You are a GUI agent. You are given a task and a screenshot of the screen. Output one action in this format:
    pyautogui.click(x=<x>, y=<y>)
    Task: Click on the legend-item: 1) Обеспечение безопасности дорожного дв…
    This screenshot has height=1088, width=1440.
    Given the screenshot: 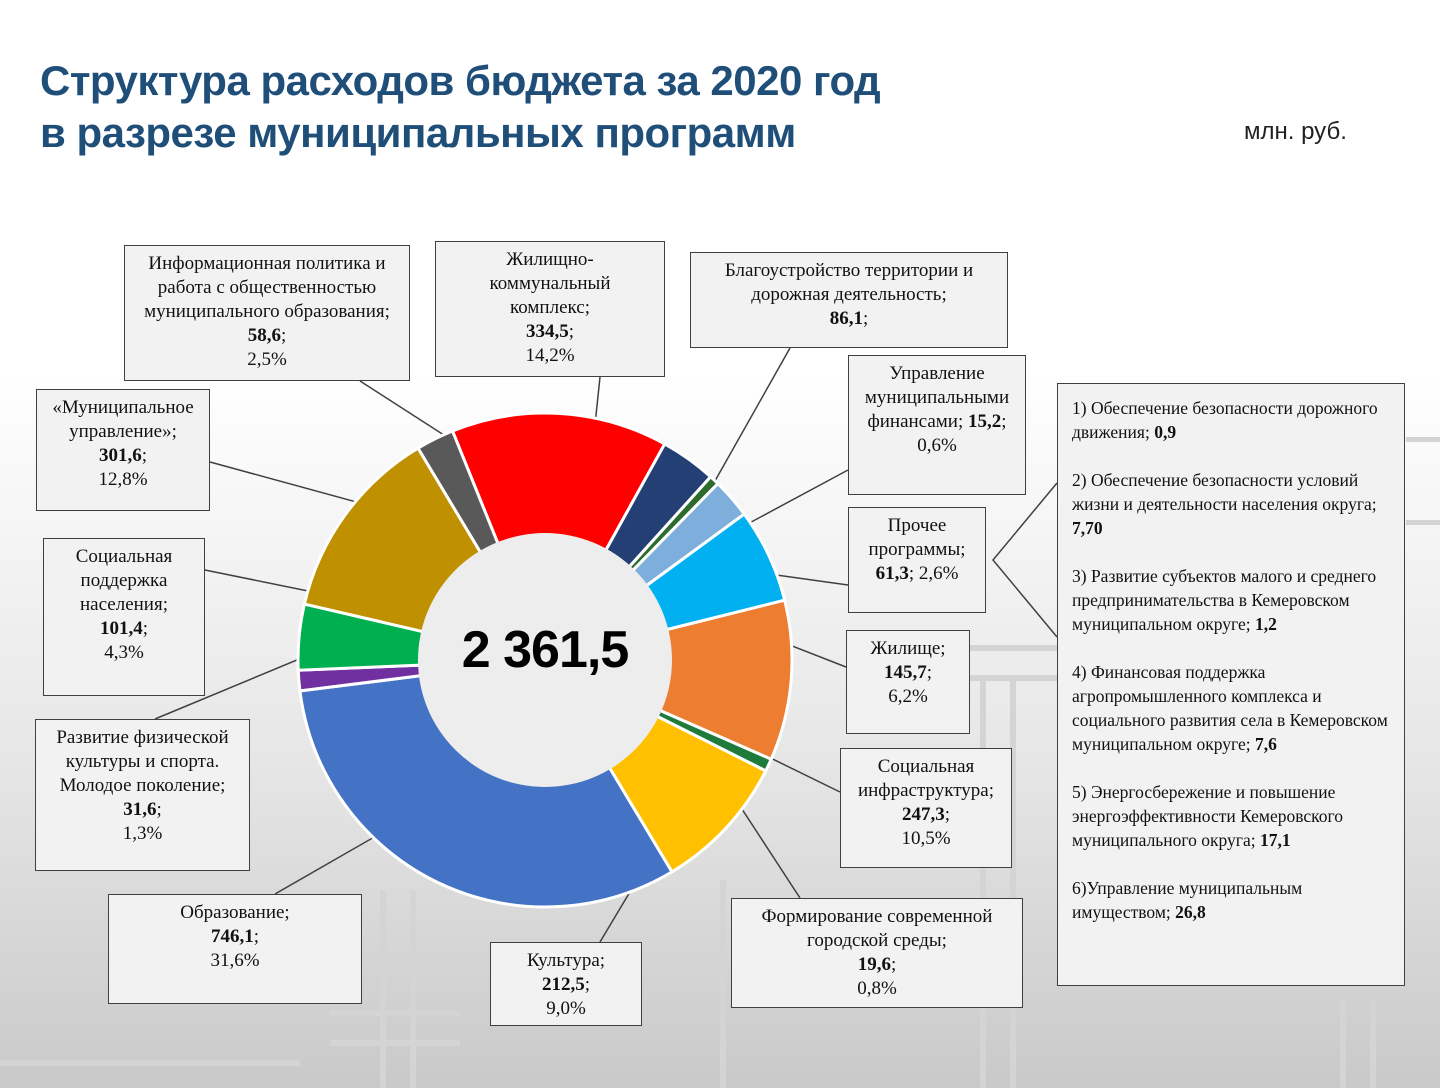 What is the action you would take?
    pyautogui.click(x=1225, y=420)
    